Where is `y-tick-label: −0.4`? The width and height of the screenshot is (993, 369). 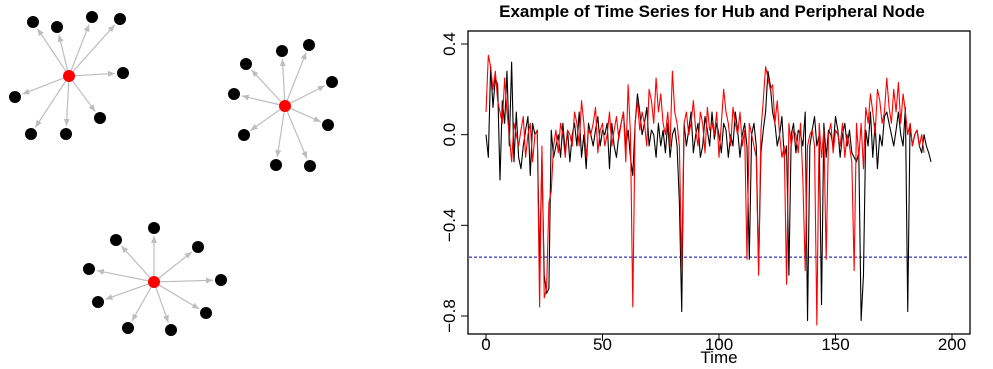 y-tick-label: −0.4 is located at coordinates (449, 226).